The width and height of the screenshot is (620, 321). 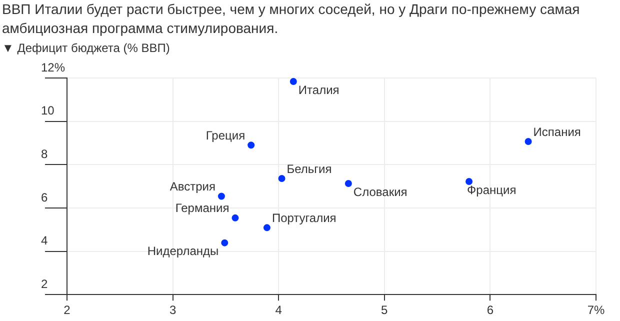 I want to click on chart-title: ВВП Италии будет расти быстрее, чем у многих соседей, но у Драги по-прежнему самая амбициозная программа стимулирования., so click(x=291, y=19).